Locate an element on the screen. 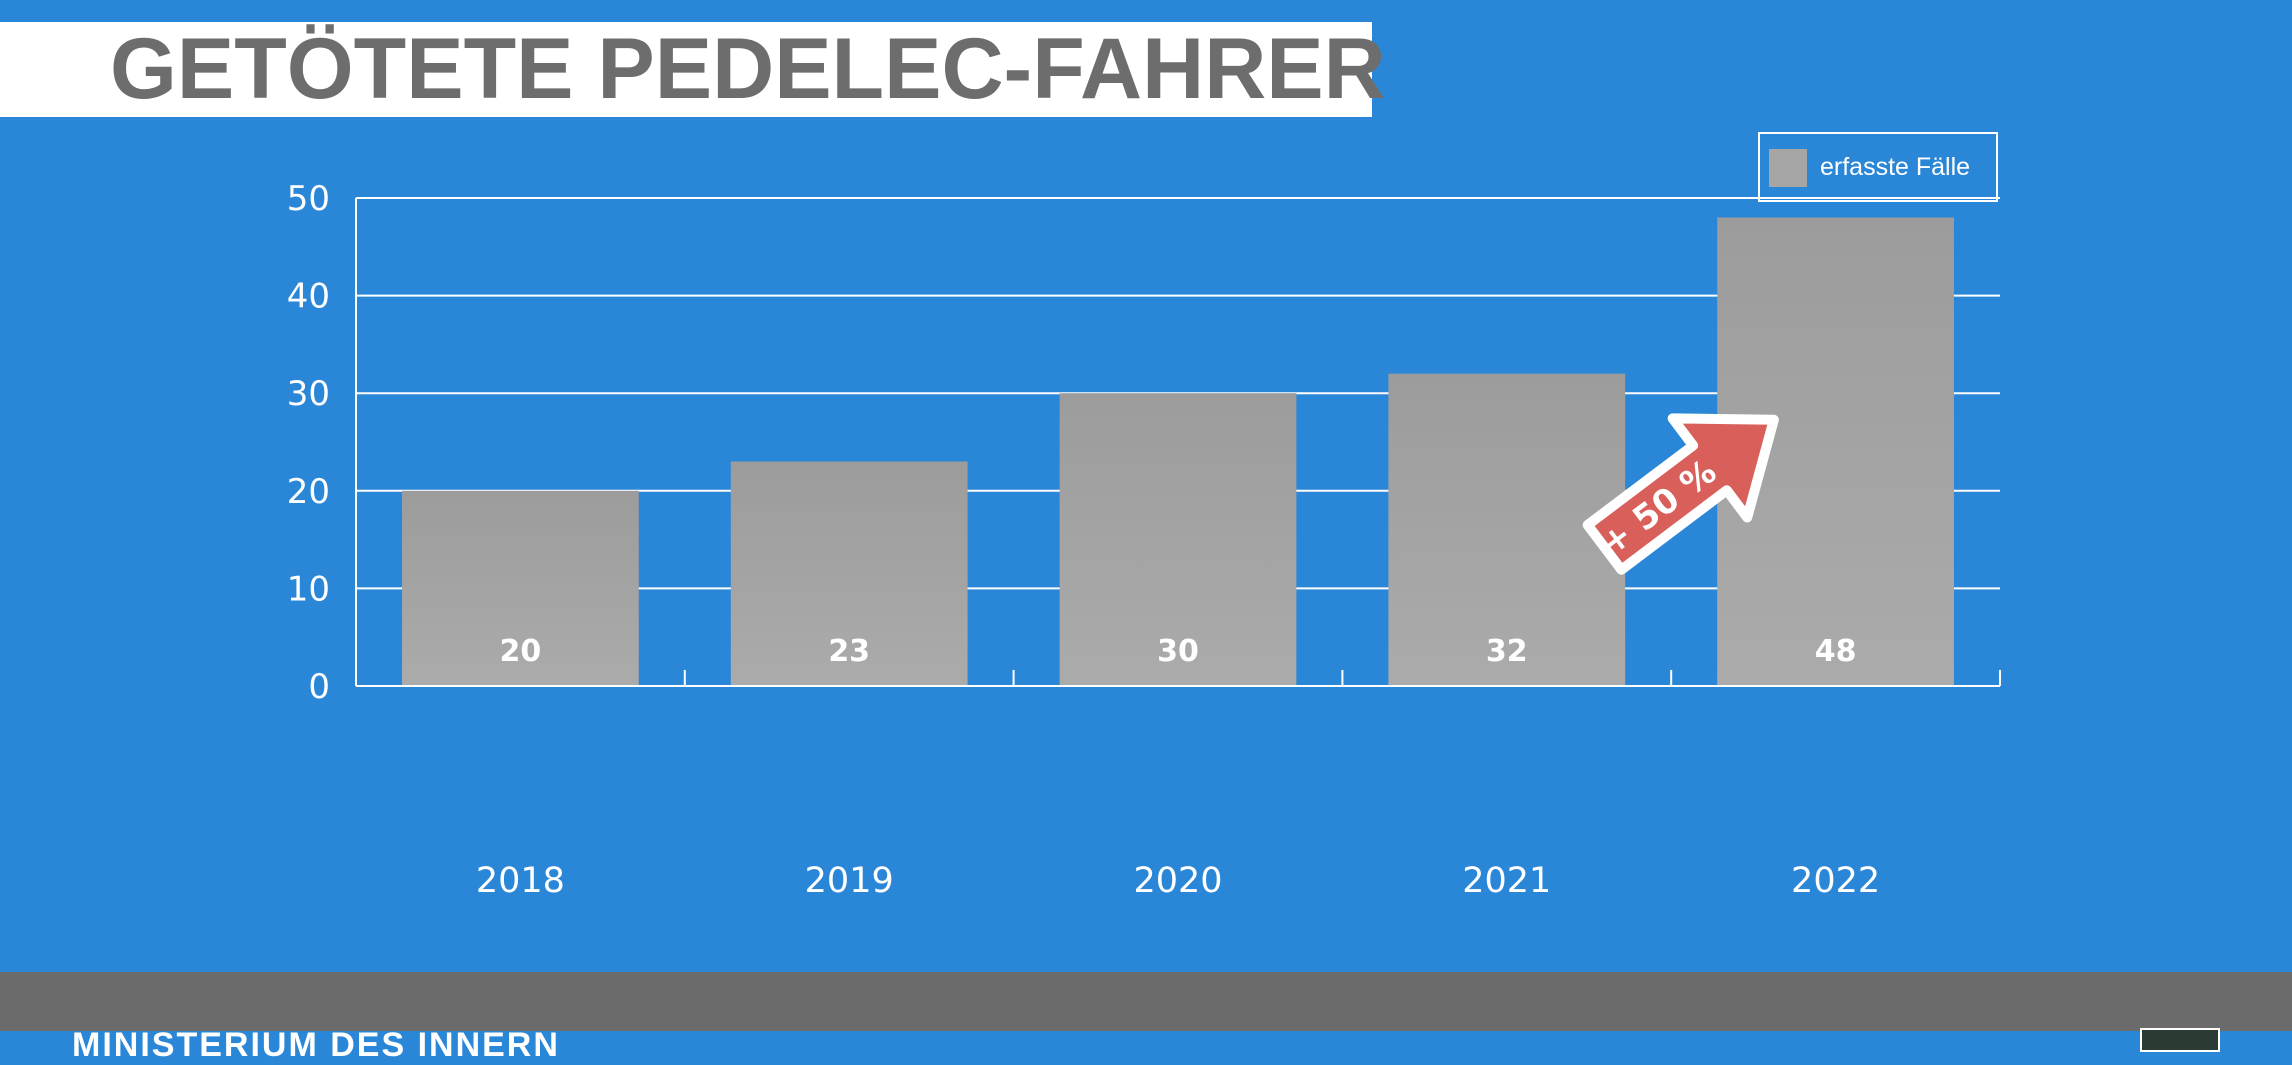  y-axis-ticks: 0 10 20 30 40 50 is located at coordinates (308, 443).